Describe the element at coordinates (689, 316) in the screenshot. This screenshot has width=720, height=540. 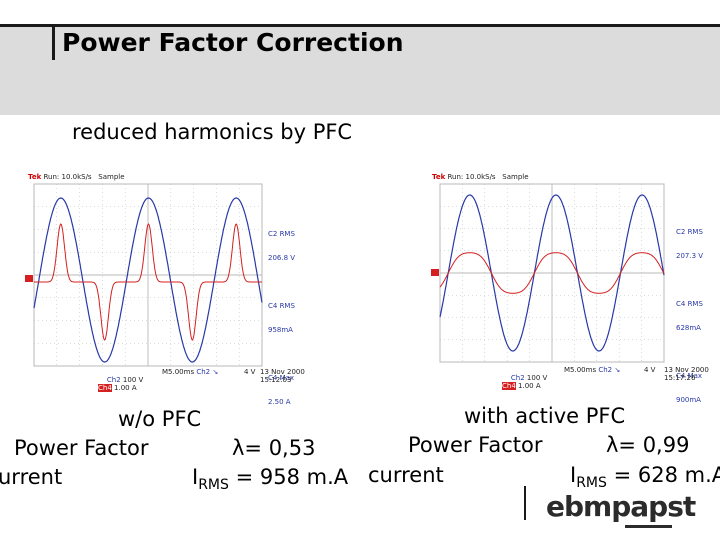
I see `scope-readouts: C2 RMS 207.3 V C4 RMS 628mA C4 Max 900mA` at that location.